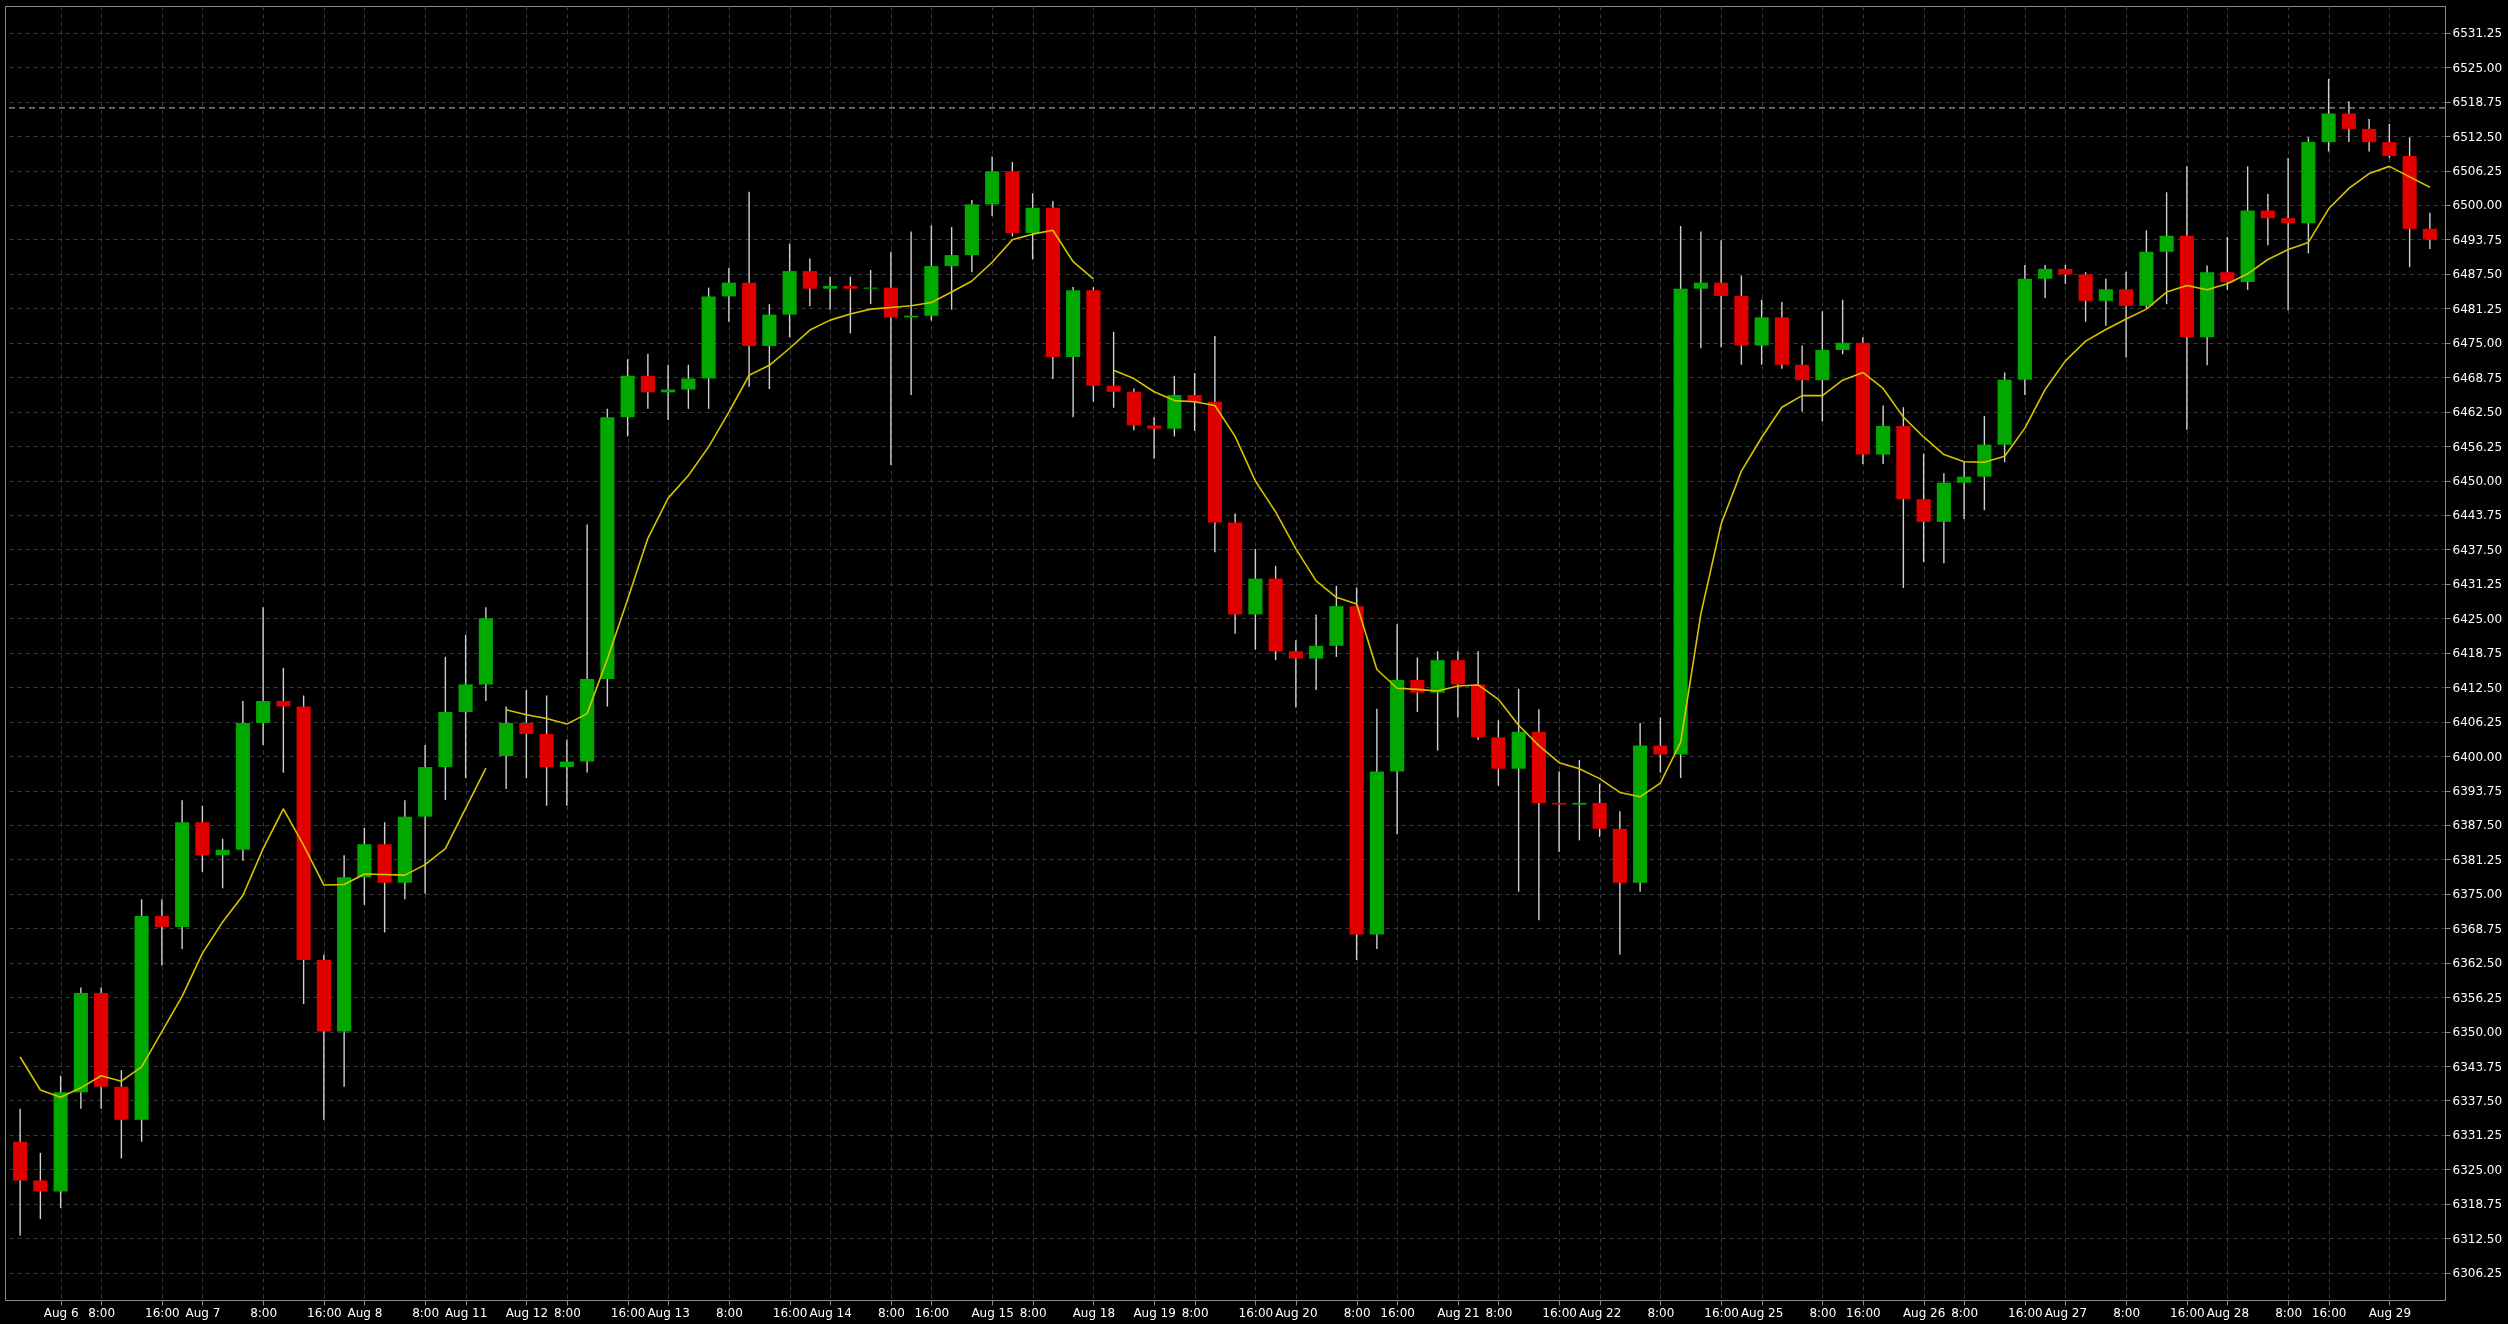 This screenshot has height=1324, width=2508. Describe the element at coordinates (2066, 1312) in the screenshot. I see `x-tick-label: Aug 27` at that location.